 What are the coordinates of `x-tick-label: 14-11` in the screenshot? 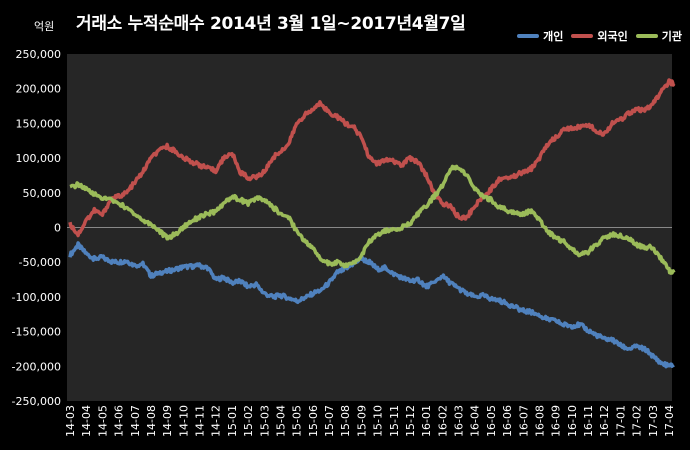 It's located at (200, 421).